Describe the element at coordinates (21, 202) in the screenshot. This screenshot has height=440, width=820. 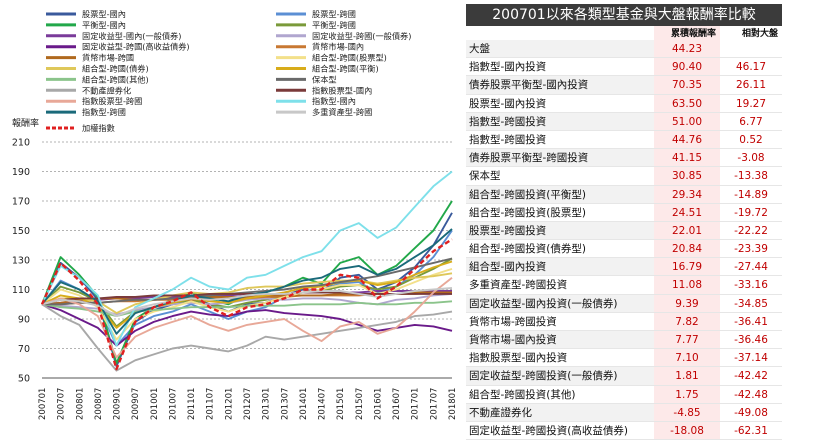
I see `y-tick-label: 170` at that location.